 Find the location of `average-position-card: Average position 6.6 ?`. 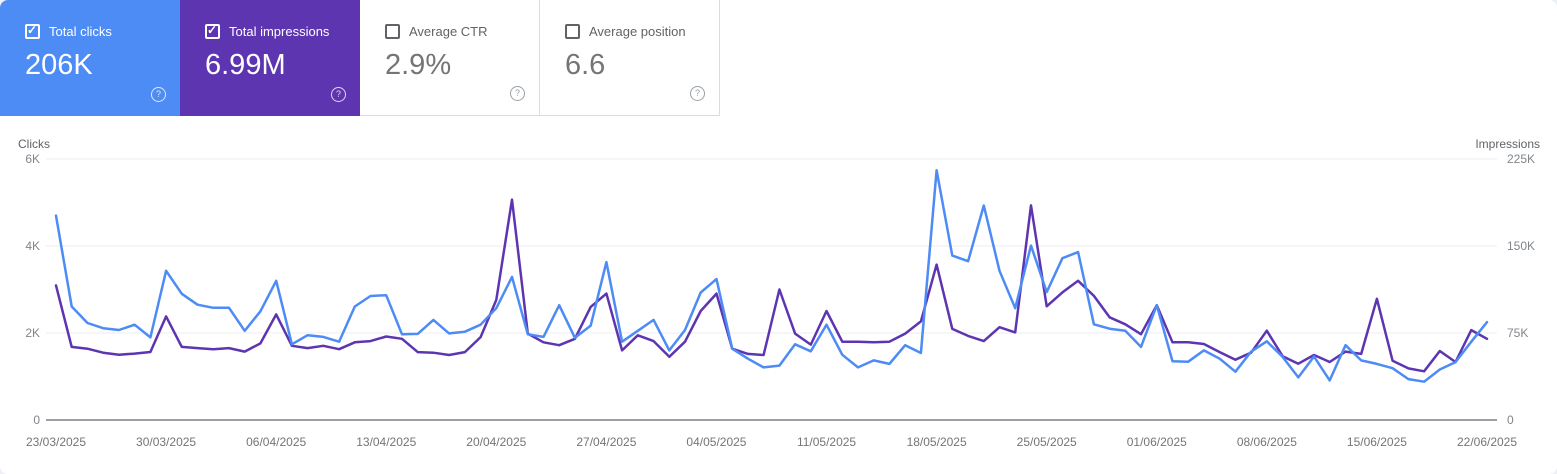

average-position-card: Average position 6.6 ? is located at coordinates (630, 58).